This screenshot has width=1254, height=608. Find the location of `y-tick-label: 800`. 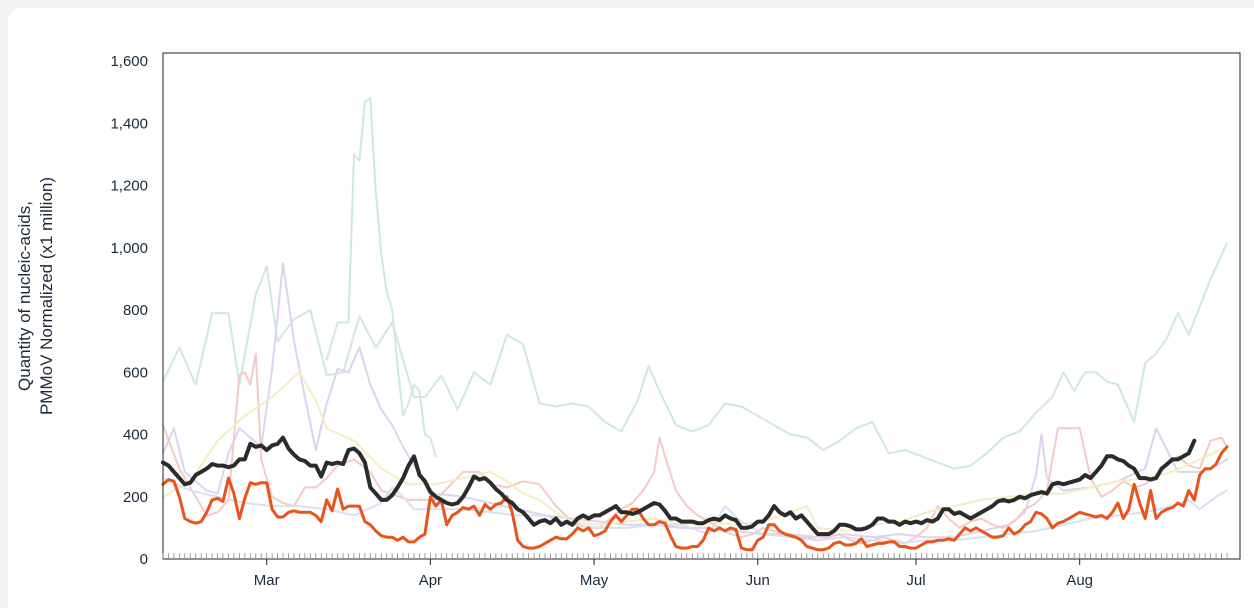

y-tick-label: 800 is located at coordinates (135, 310).